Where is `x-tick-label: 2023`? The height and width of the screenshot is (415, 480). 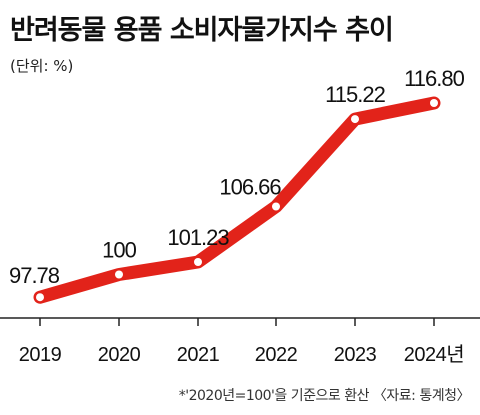 x-tick-label: 2023 is located at coordinates (355, 355).